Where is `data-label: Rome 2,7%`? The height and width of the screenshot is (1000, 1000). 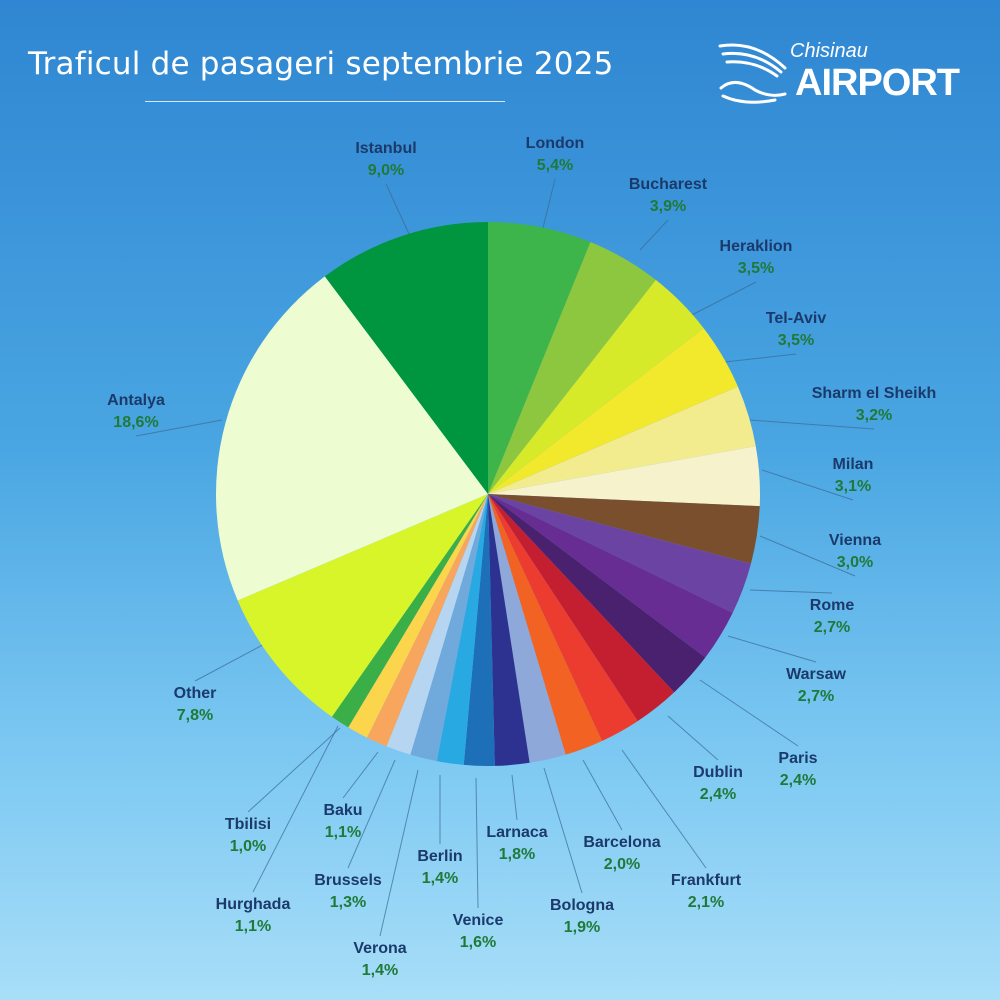
data-label: Rome 2,7% is located at coordinates (832, 617).